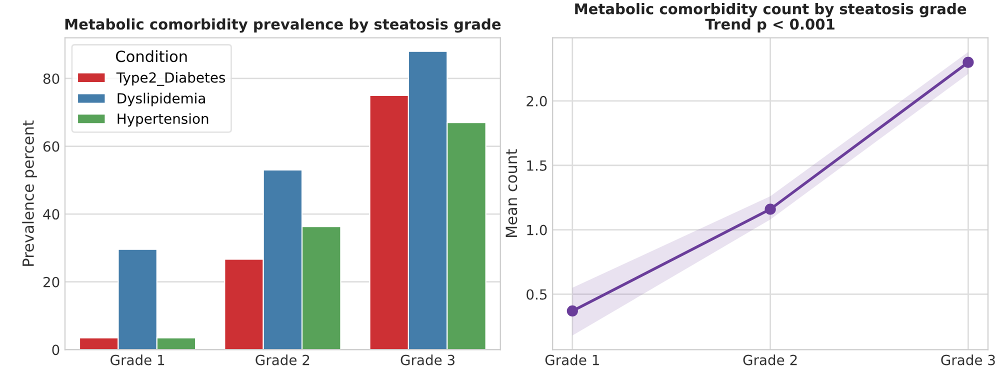 The height and width of the screenshot is (378, 1000). Describe the element at coordinates (151, 56) in the screenshot. I see `legend-title: Condition` at that location.